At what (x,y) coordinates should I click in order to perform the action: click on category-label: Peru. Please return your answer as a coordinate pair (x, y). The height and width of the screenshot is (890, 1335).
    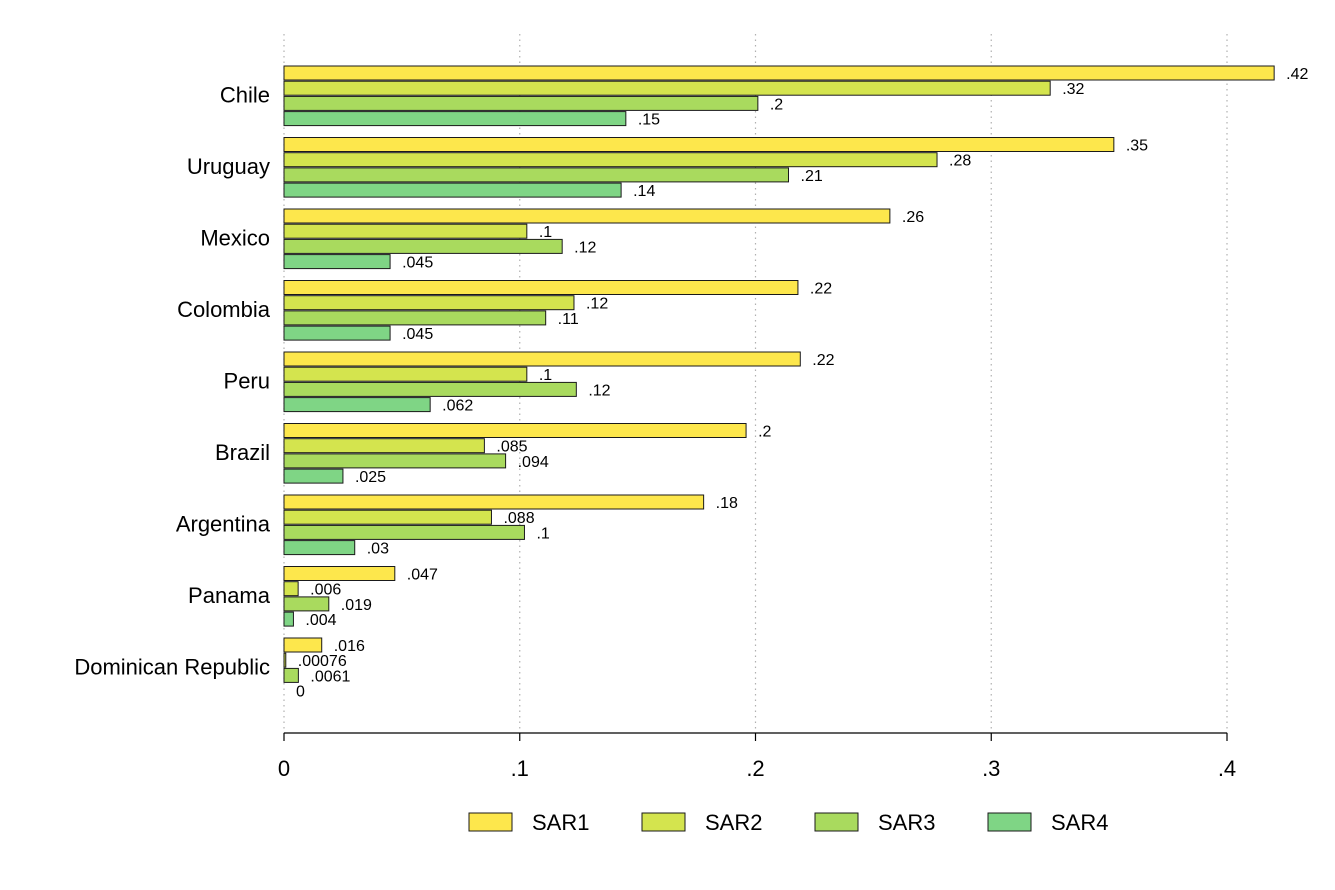
    Looking at the image, I should click on (247, 380).